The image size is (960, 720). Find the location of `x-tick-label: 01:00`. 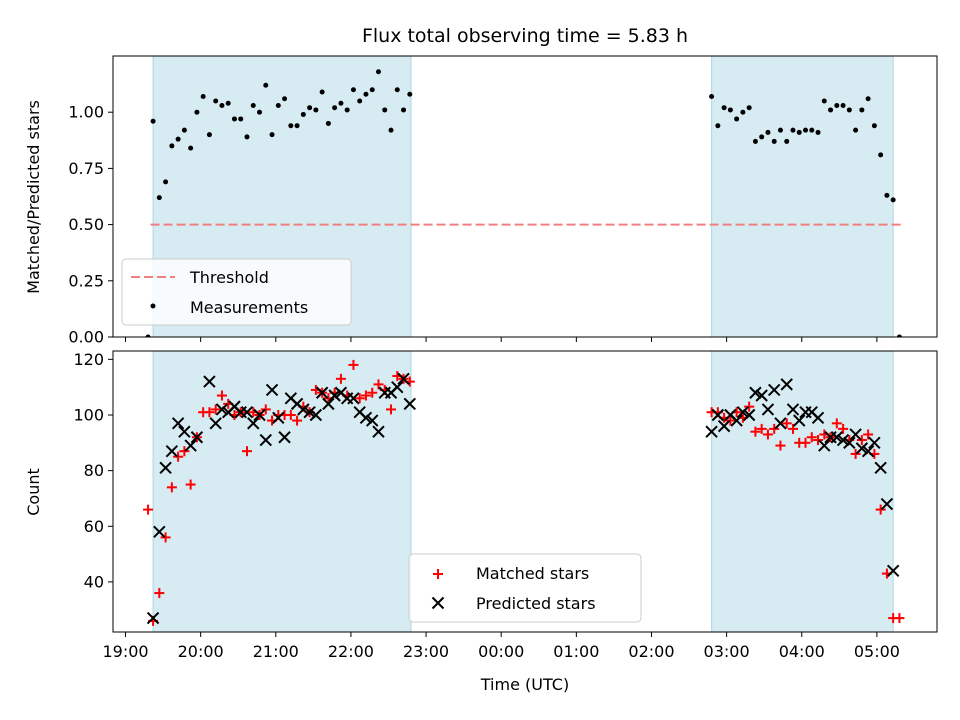

x-tick-label: 01:00 is located at coordinates (576, 651).